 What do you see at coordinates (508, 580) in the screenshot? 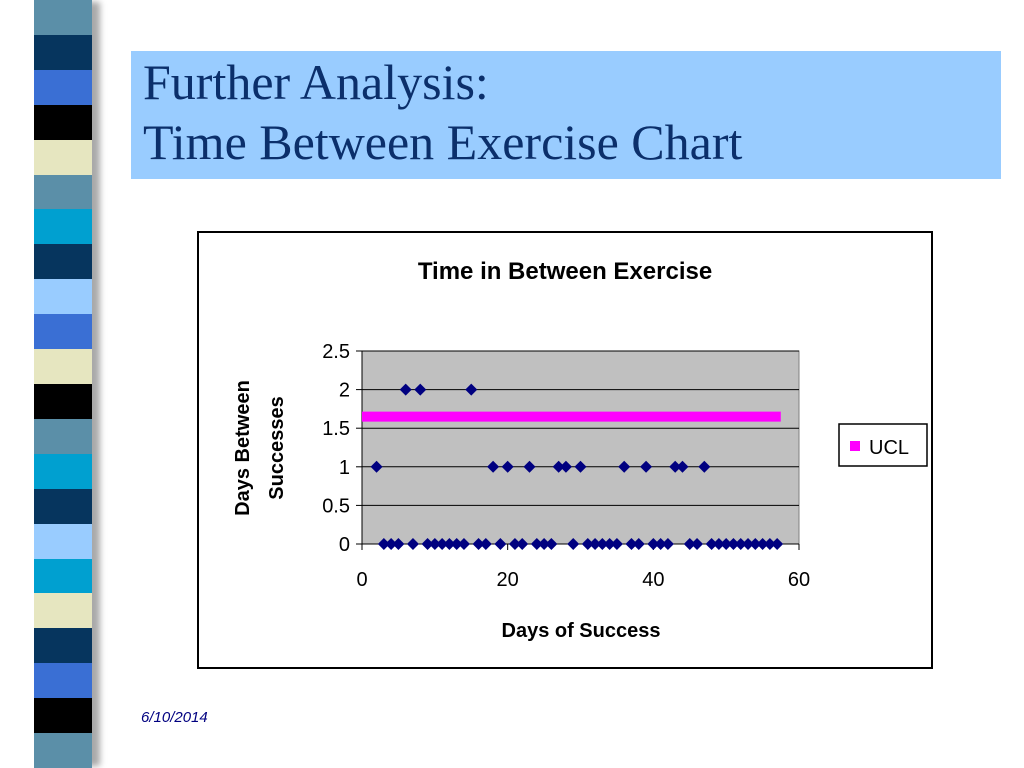
I see `x-tick-label: 20` at bounding box center [508, 580].